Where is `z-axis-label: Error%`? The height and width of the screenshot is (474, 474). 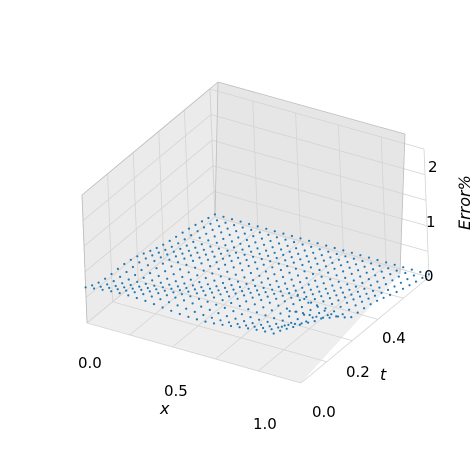 z-axis-label: Error% is located at coordinates (464, 202).